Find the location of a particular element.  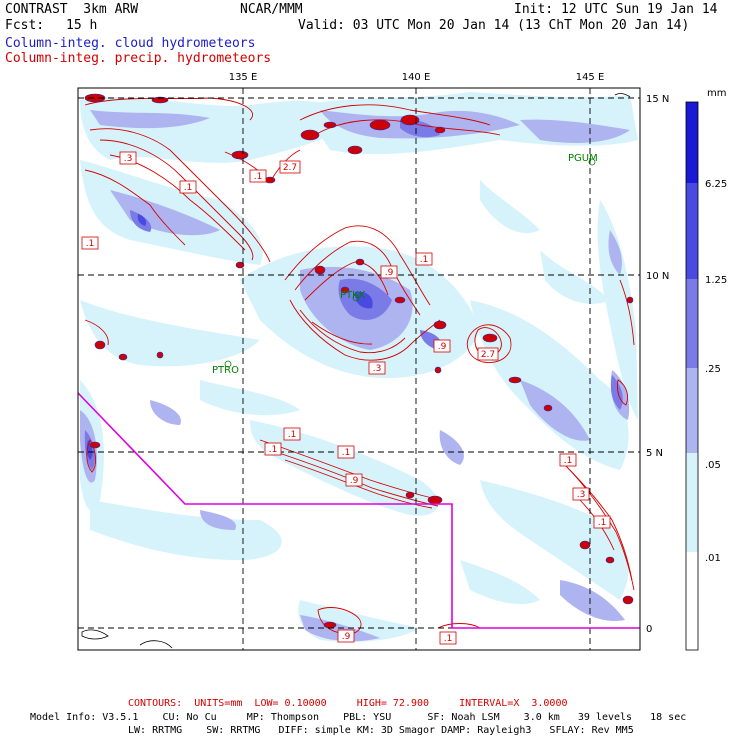

forecast-label: Fcst: is located at coordinates (25, 25).